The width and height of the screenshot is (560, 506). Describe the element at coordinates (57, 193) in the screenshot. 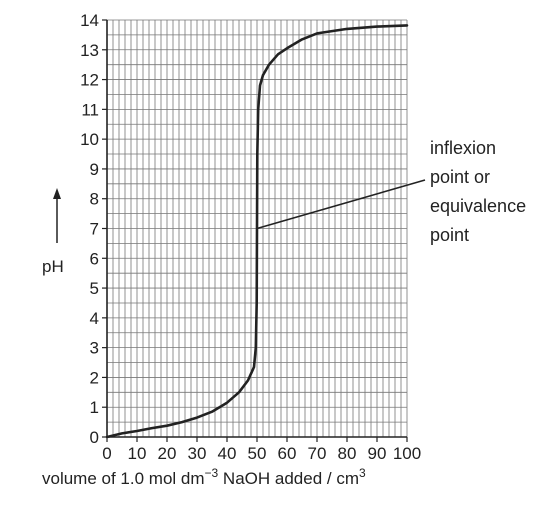

I see `y-axis-arrow-head` at that location.